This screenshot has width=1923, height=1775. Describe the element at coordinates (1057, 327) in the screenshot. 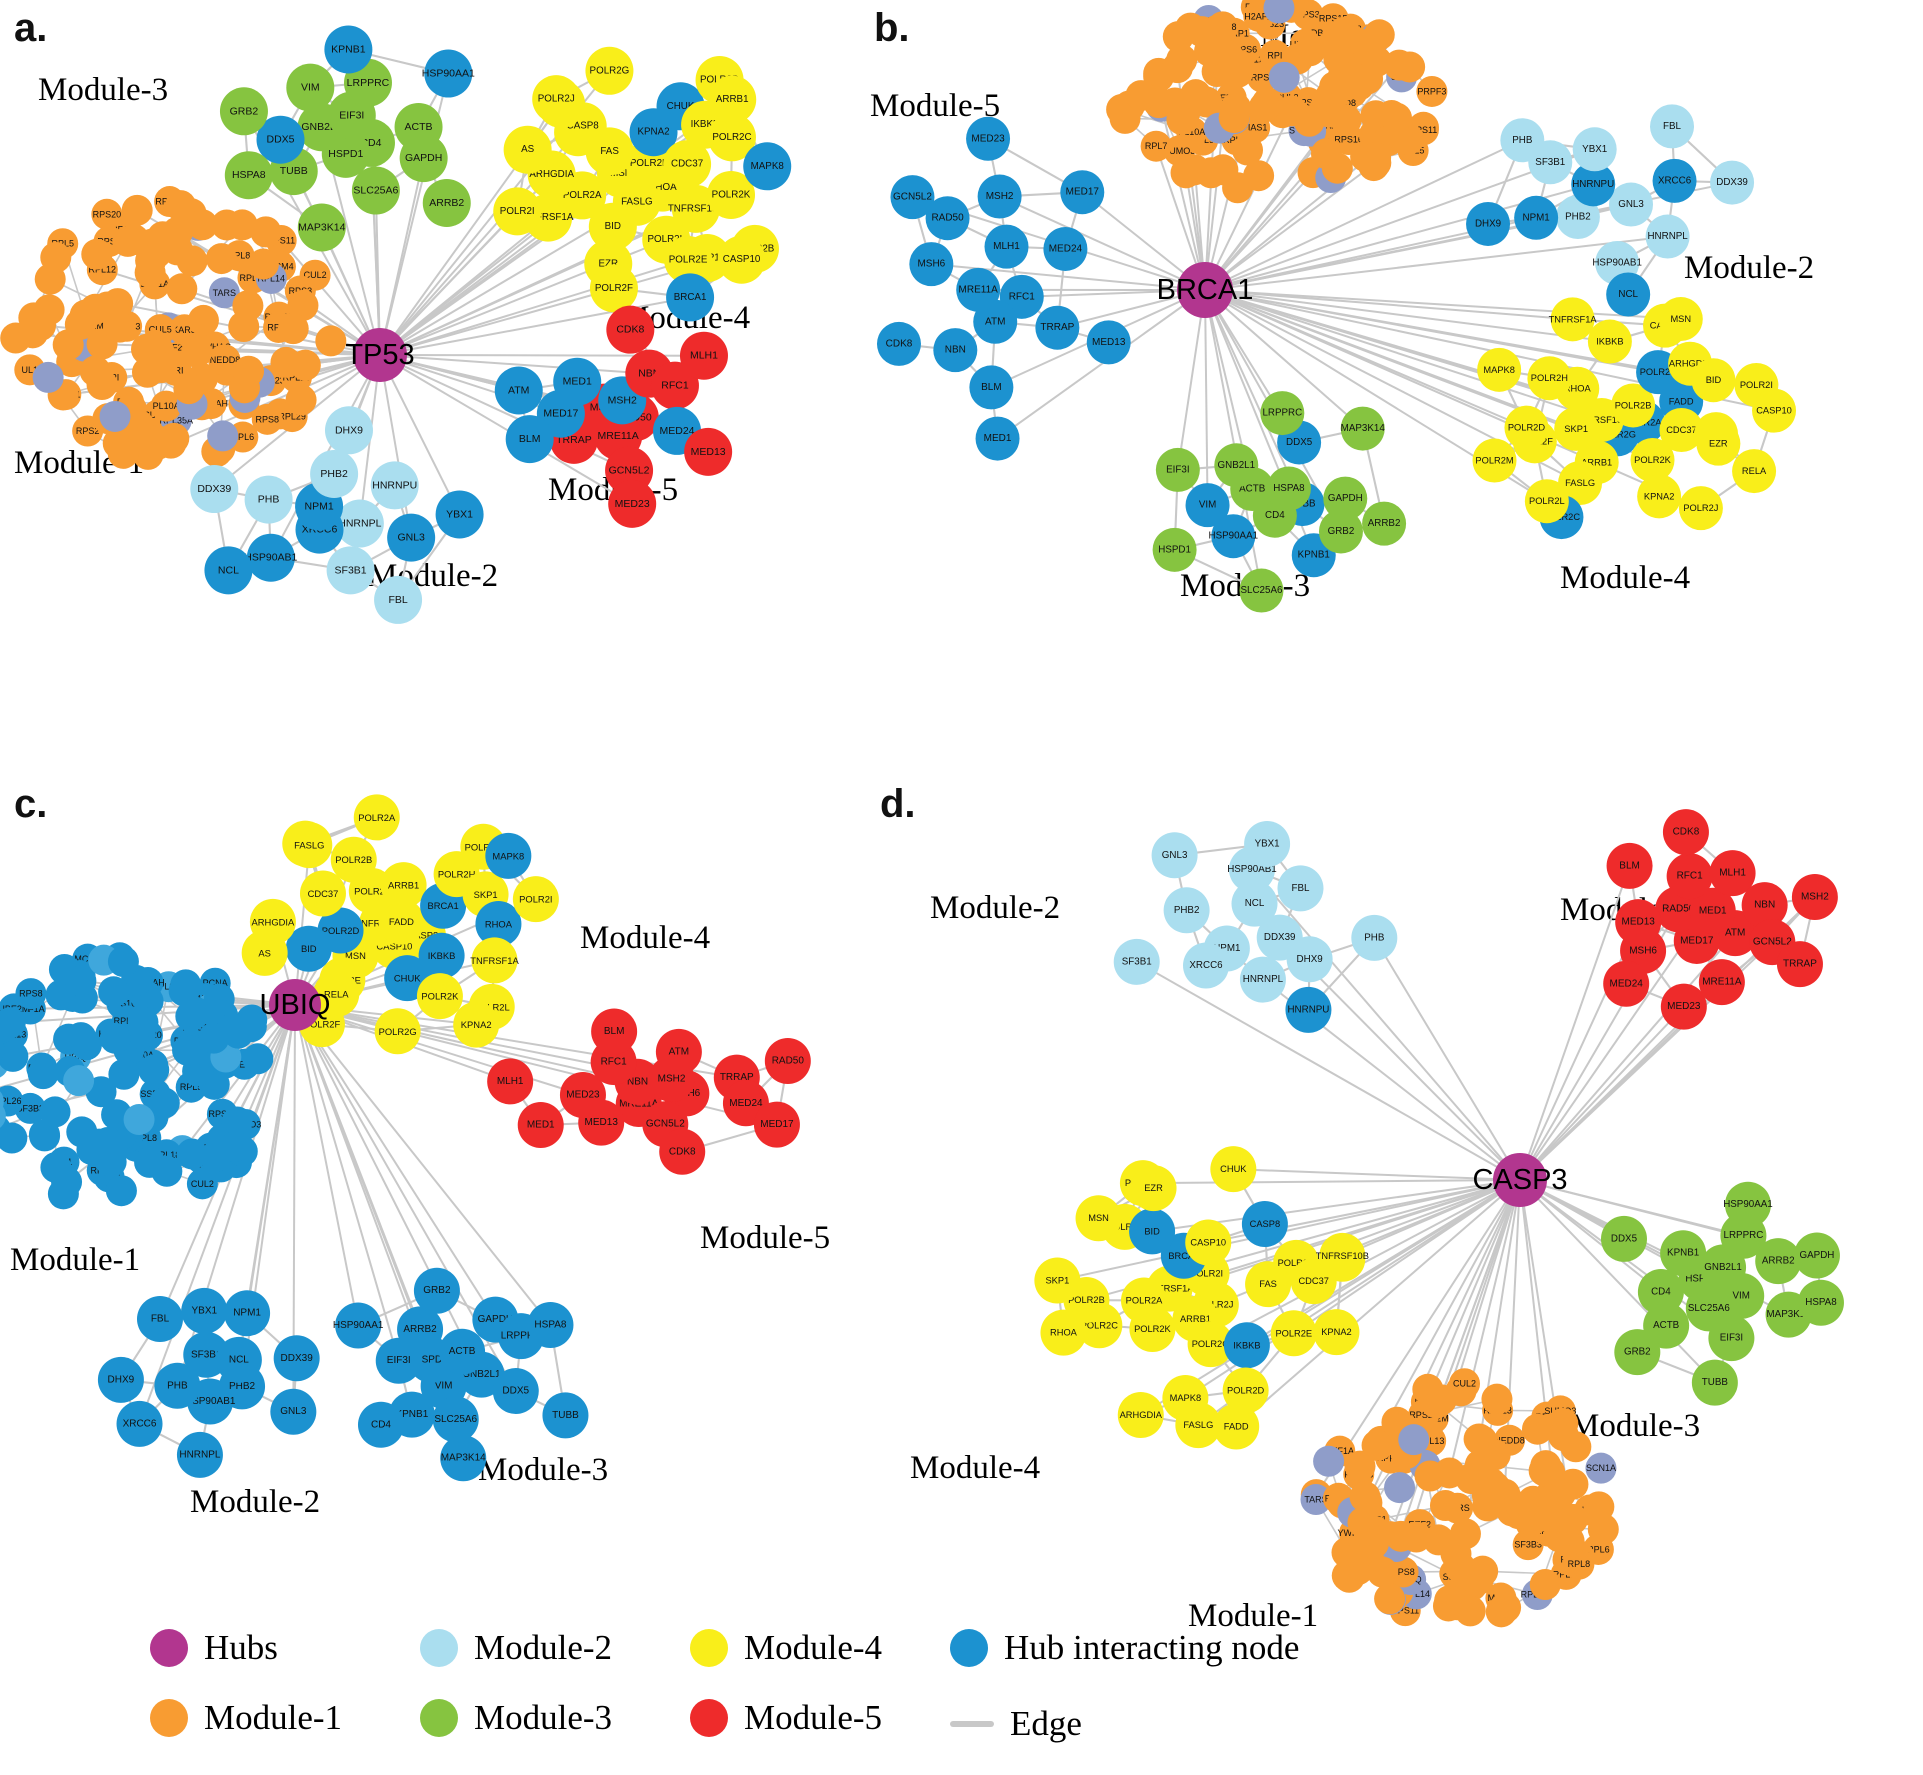

I see `network-node: TRRAP` at that location.